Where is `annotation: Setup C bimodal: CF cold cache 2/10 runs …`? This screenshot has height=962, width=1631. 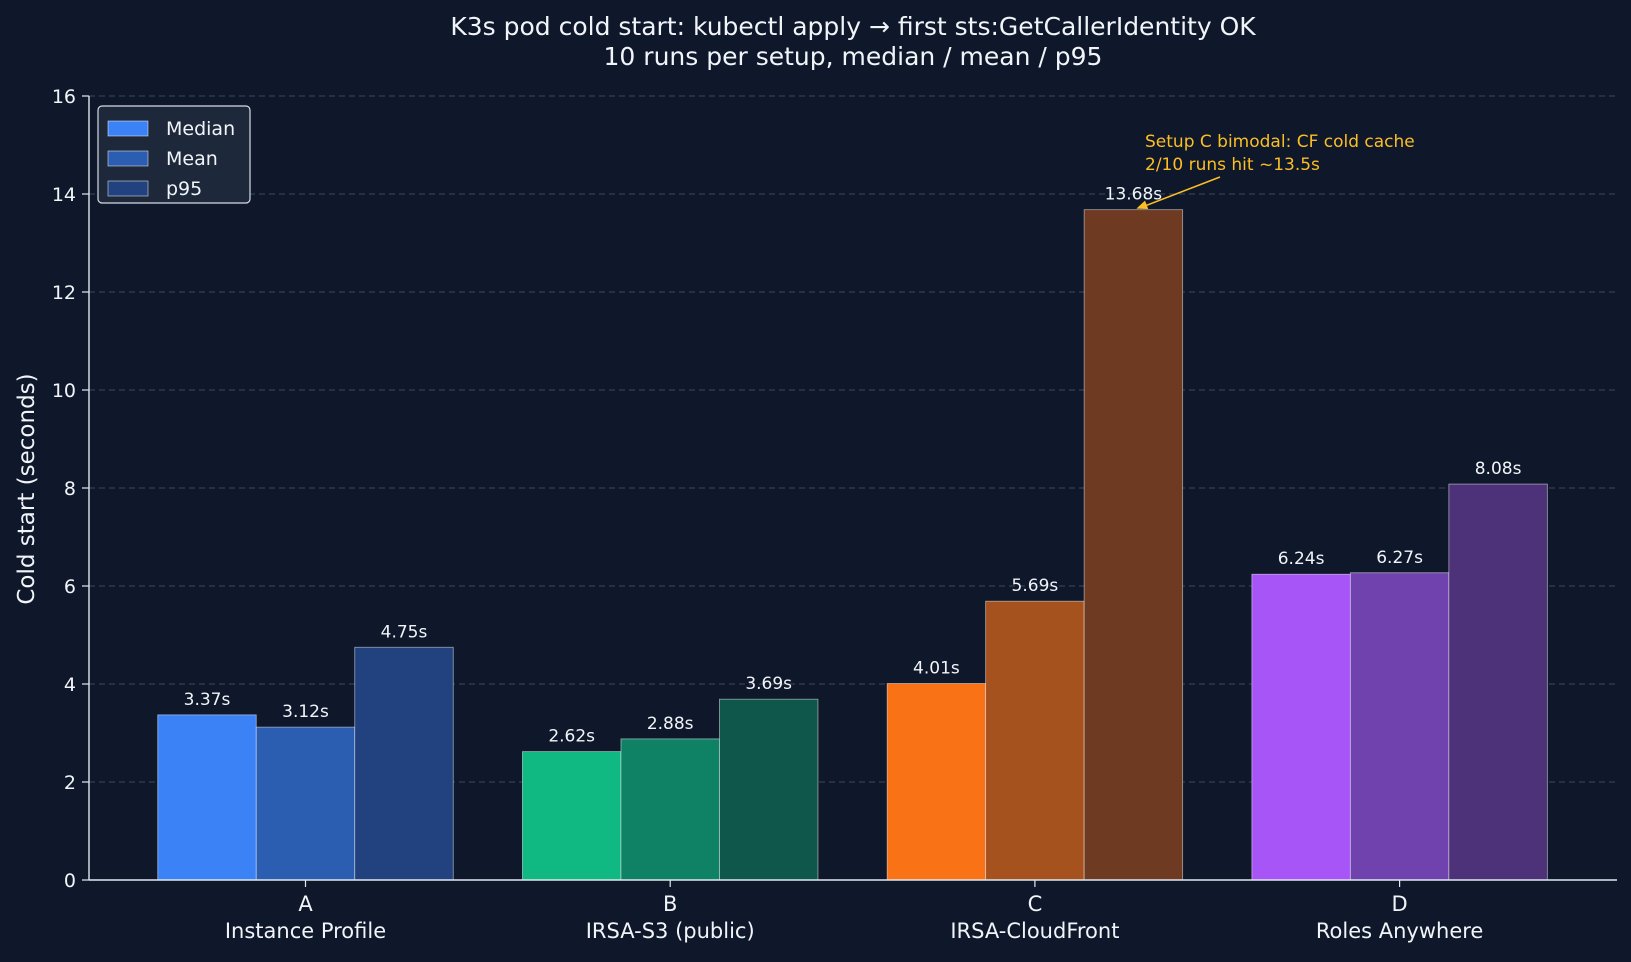 annotation: Setup C bimodal: CF cold cache 2/10 runs … is located at coordinates (1275, 170).